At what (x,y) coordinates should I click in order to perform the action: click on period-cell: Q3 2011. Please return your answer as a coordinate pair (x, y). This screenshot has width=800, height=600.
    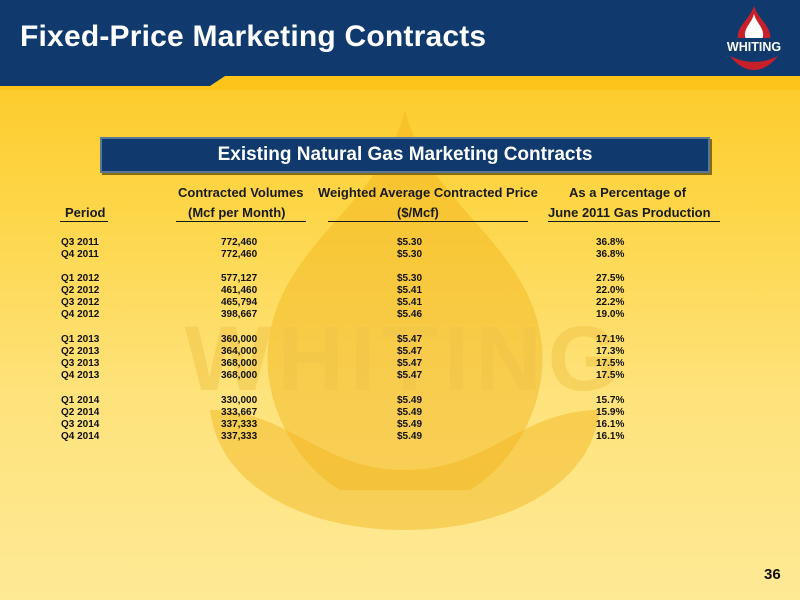
    Looking at the image, I should click on (80, 242).